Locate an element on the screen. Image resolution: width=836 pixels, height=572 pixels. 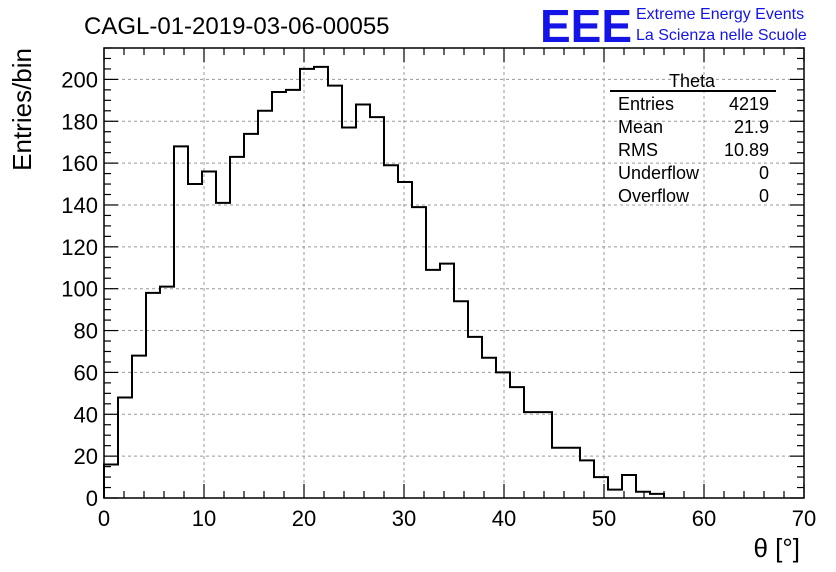
x-tick-label: 30 is located at coordinates (404, 518).